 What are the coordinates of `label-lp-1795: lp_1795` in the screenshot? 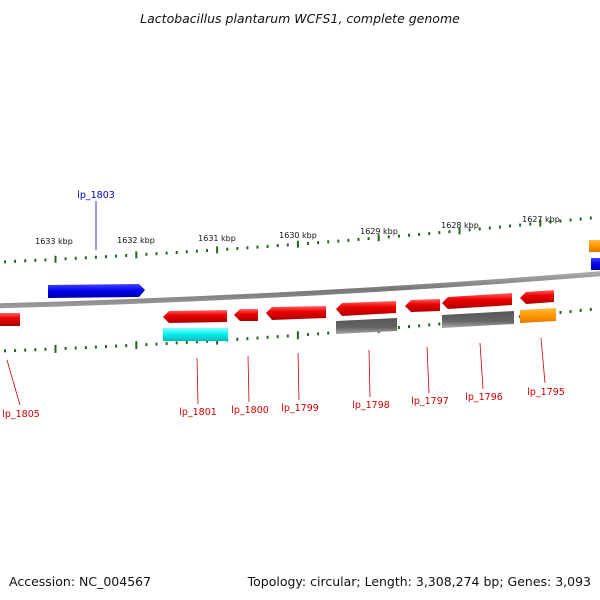 It's located at (546, 392).